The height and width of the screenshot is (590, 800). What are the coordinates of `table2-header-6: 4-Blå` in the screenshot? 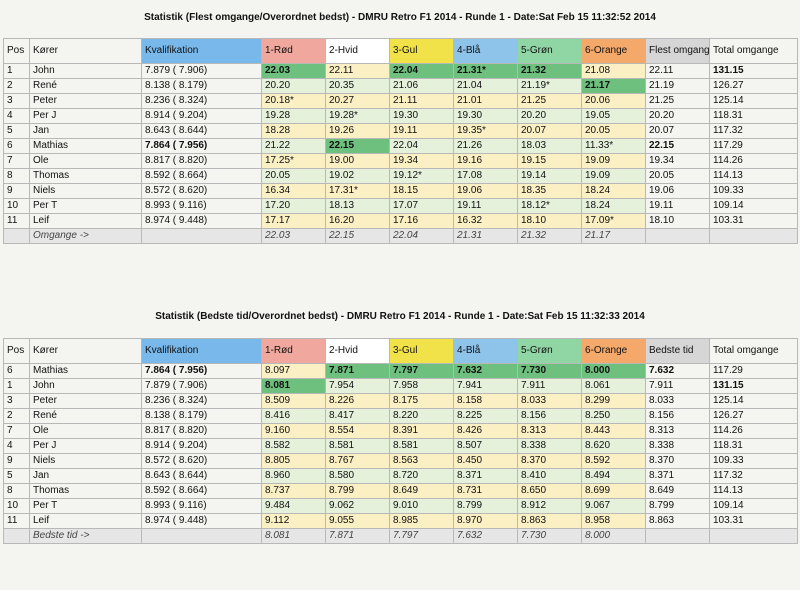 It's located at (485, 351).